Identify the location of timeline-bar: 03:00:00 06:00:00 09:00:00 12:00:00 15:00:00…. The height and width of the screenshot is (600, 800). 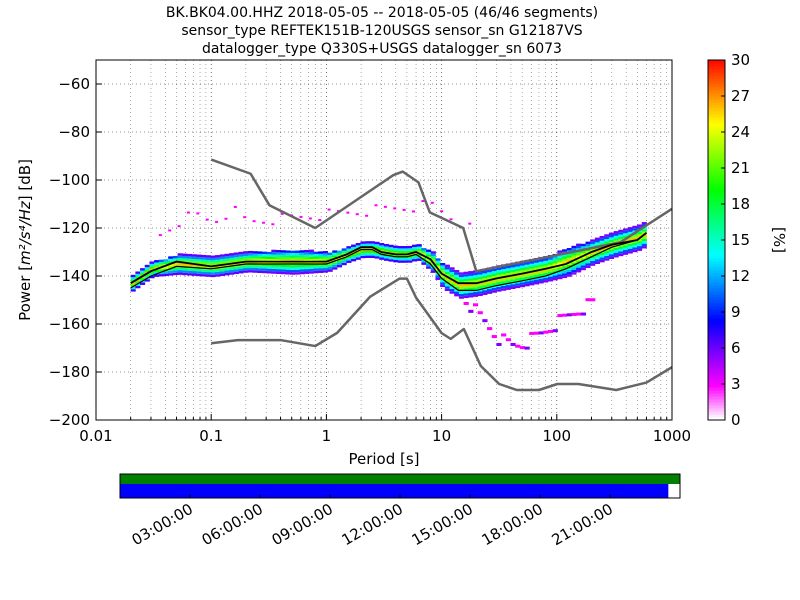
(400, 511).